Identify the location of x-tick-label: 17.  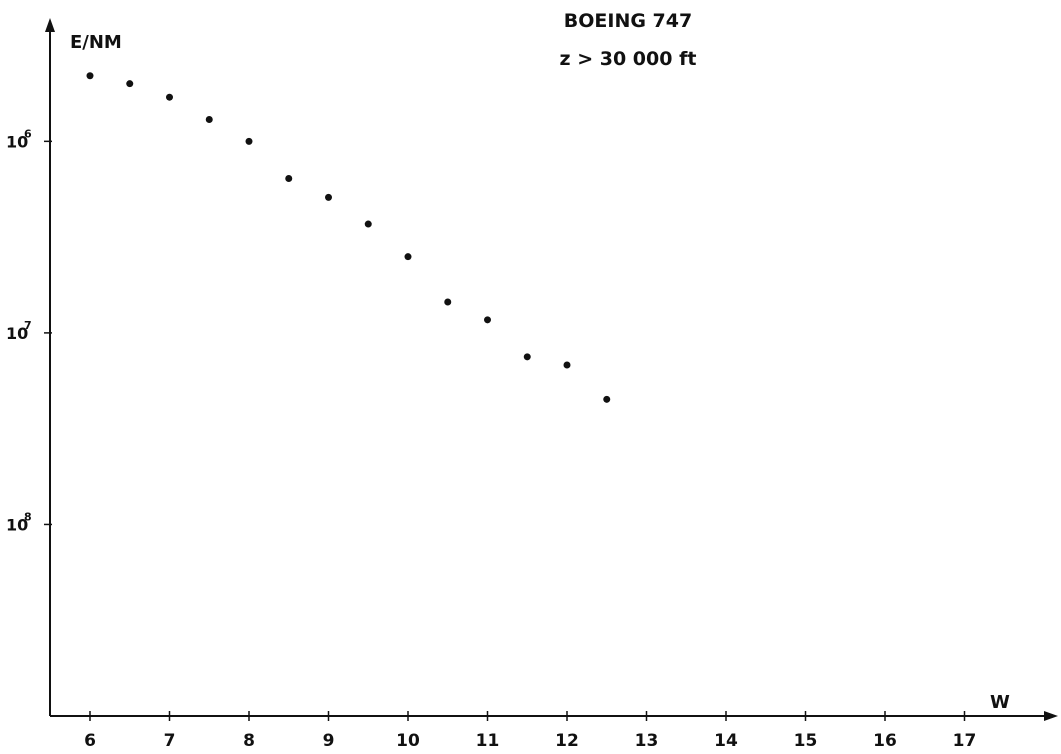
(965, 741).